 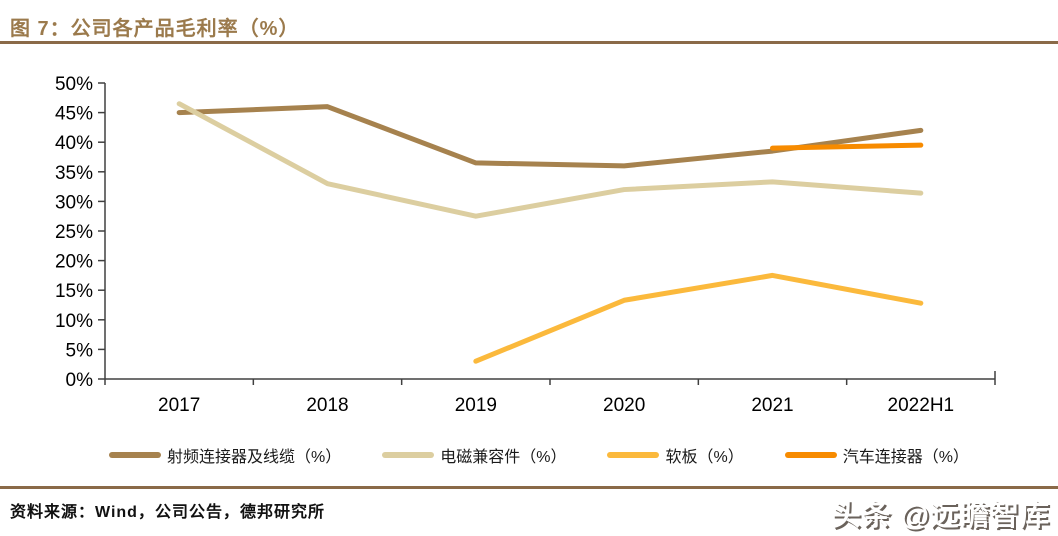 What do you see at coordinates (940, 516) in the screenshot?
I see `watermark: 头条 @远瞻智库` at bounding box center [940, 516].